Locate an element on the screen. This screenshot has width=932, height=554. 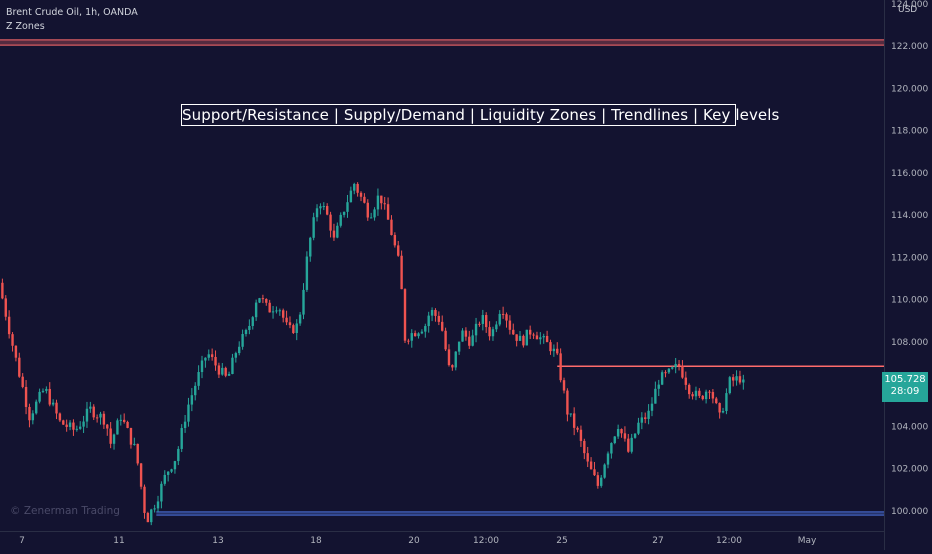
x-tick-label: 18 is located at coordinates (316, 541).